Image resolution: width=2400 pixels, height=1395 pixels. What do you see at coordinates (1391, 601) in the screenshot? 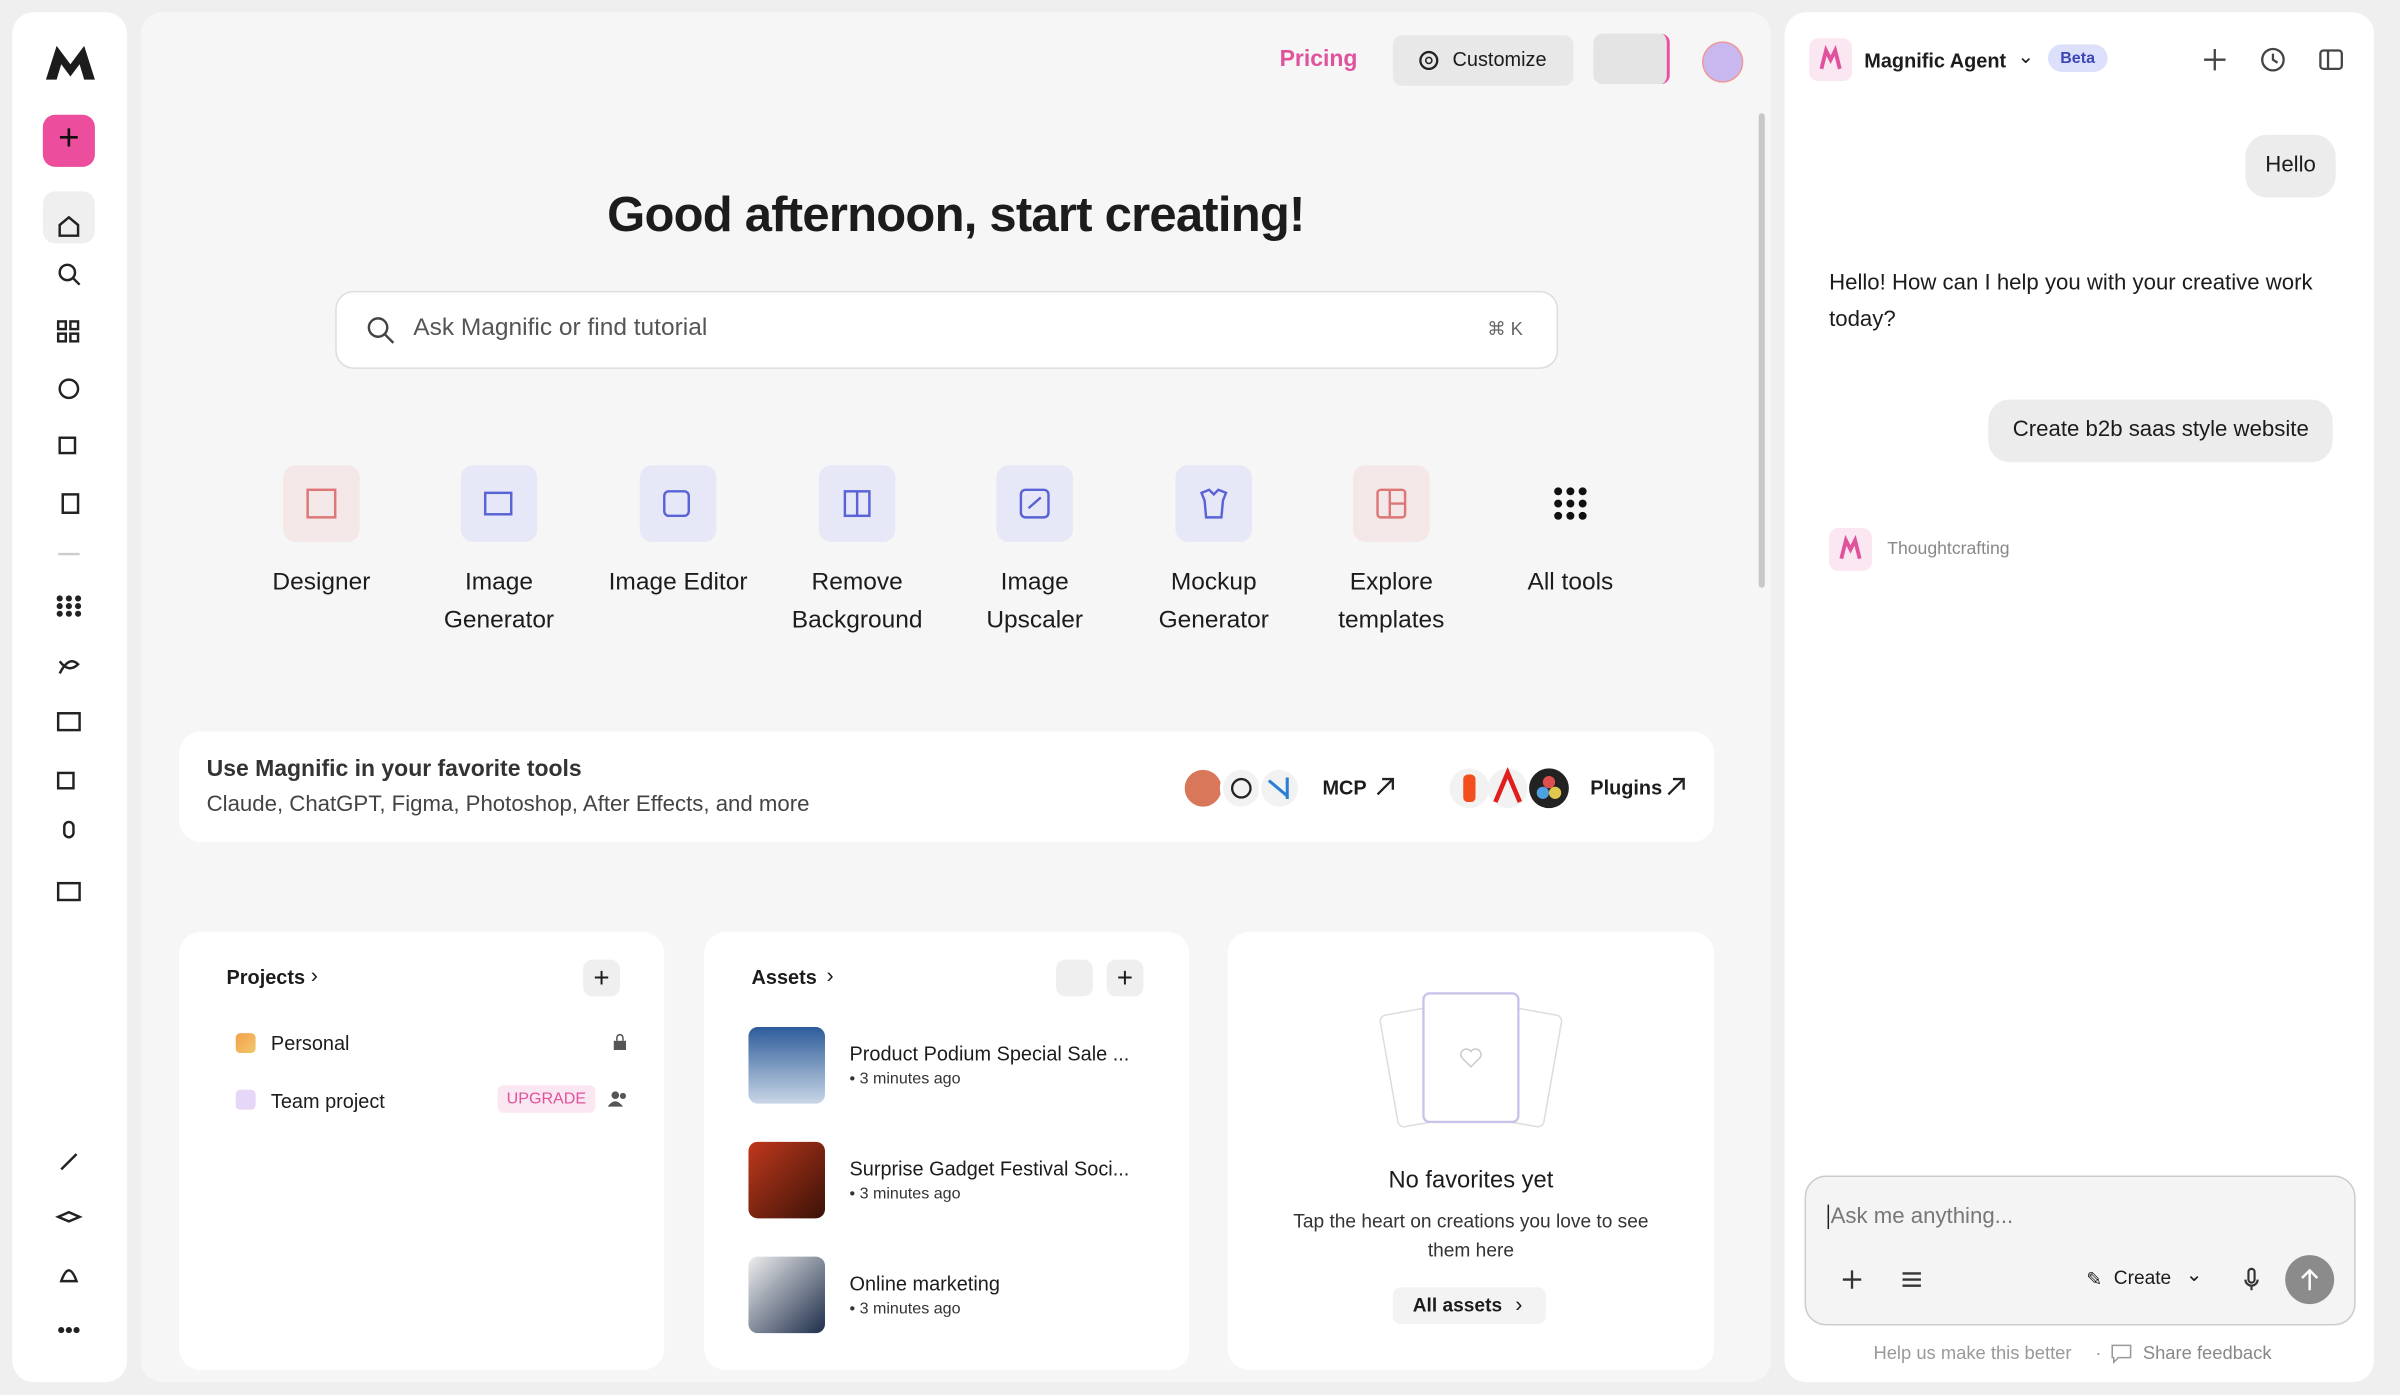
I see `tool-label: Explore templates` at bounding box center [1391, 601].